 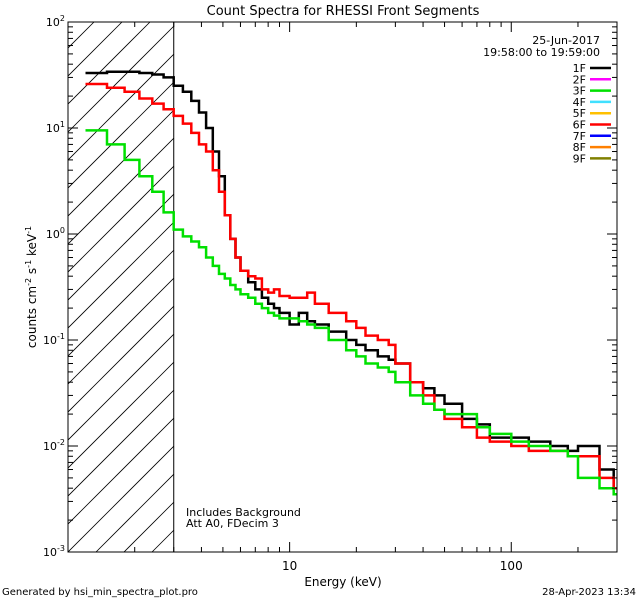 What do you see at coordinates (343, 11) in the screenshot?
I see `chart-title: Count Spectra for RHESSI Front Segments` at bounding box center [343, 11].